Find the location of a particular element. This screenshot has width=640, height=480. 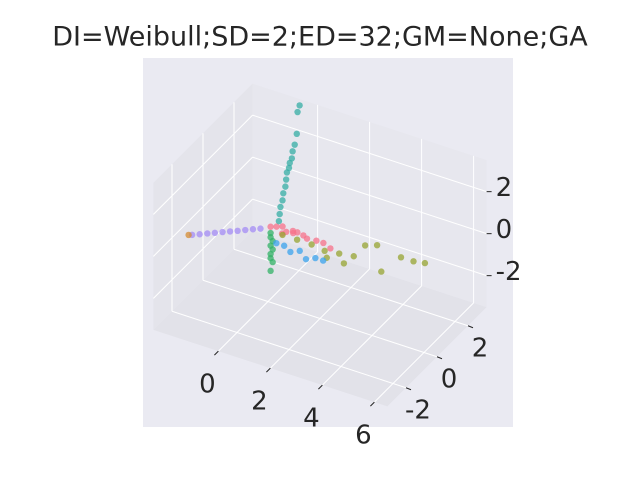

tick-label: 6 is located at coordinates (363, 436).